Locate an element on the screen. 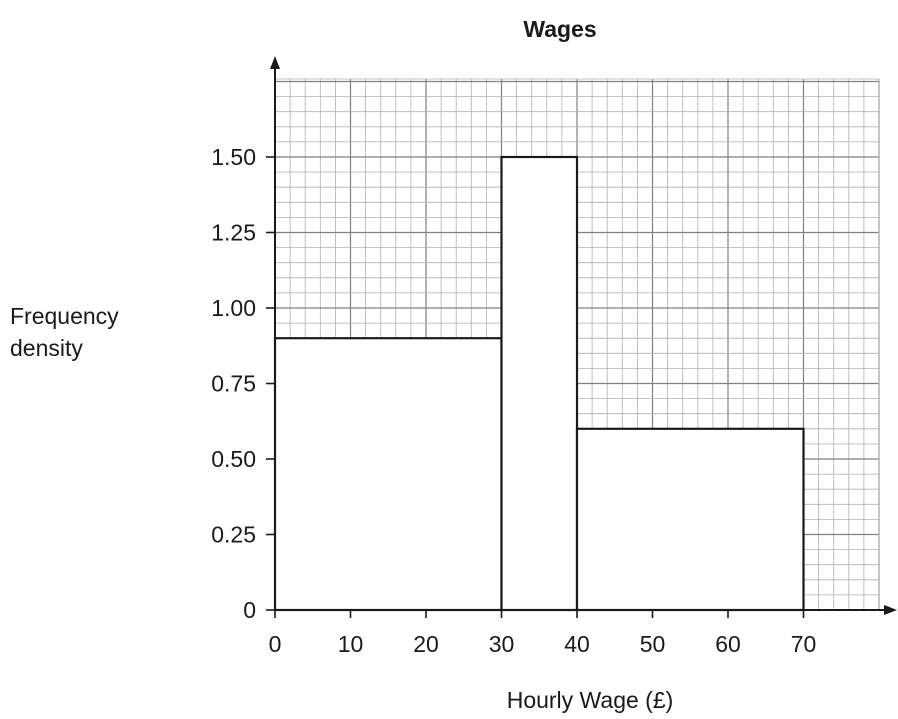 This screenshot has height=719, width=898. x-tick-label: 70 is located at coordinates (804, 644).